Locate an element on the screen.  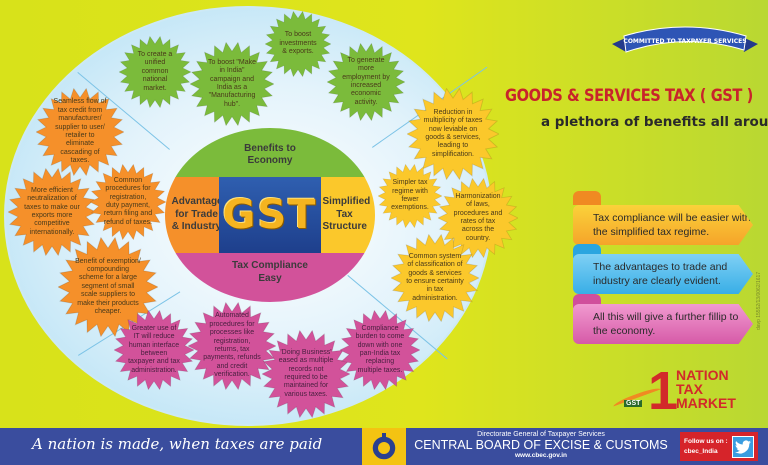
twitter-handle: cbec_India is located at coordinates (701, 451).